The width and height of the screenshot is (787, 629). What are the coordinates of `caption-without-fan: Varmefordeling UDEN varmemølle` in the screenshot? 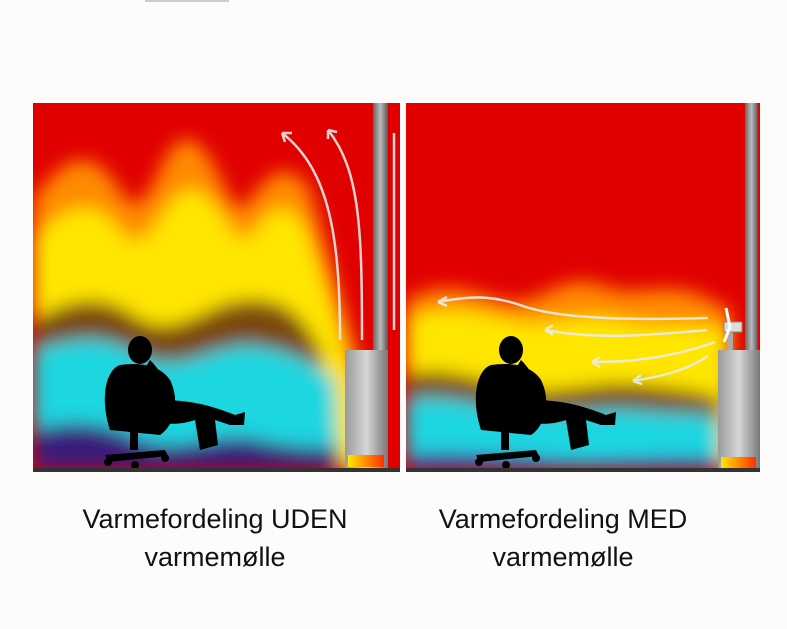 It's located at (215, 538).